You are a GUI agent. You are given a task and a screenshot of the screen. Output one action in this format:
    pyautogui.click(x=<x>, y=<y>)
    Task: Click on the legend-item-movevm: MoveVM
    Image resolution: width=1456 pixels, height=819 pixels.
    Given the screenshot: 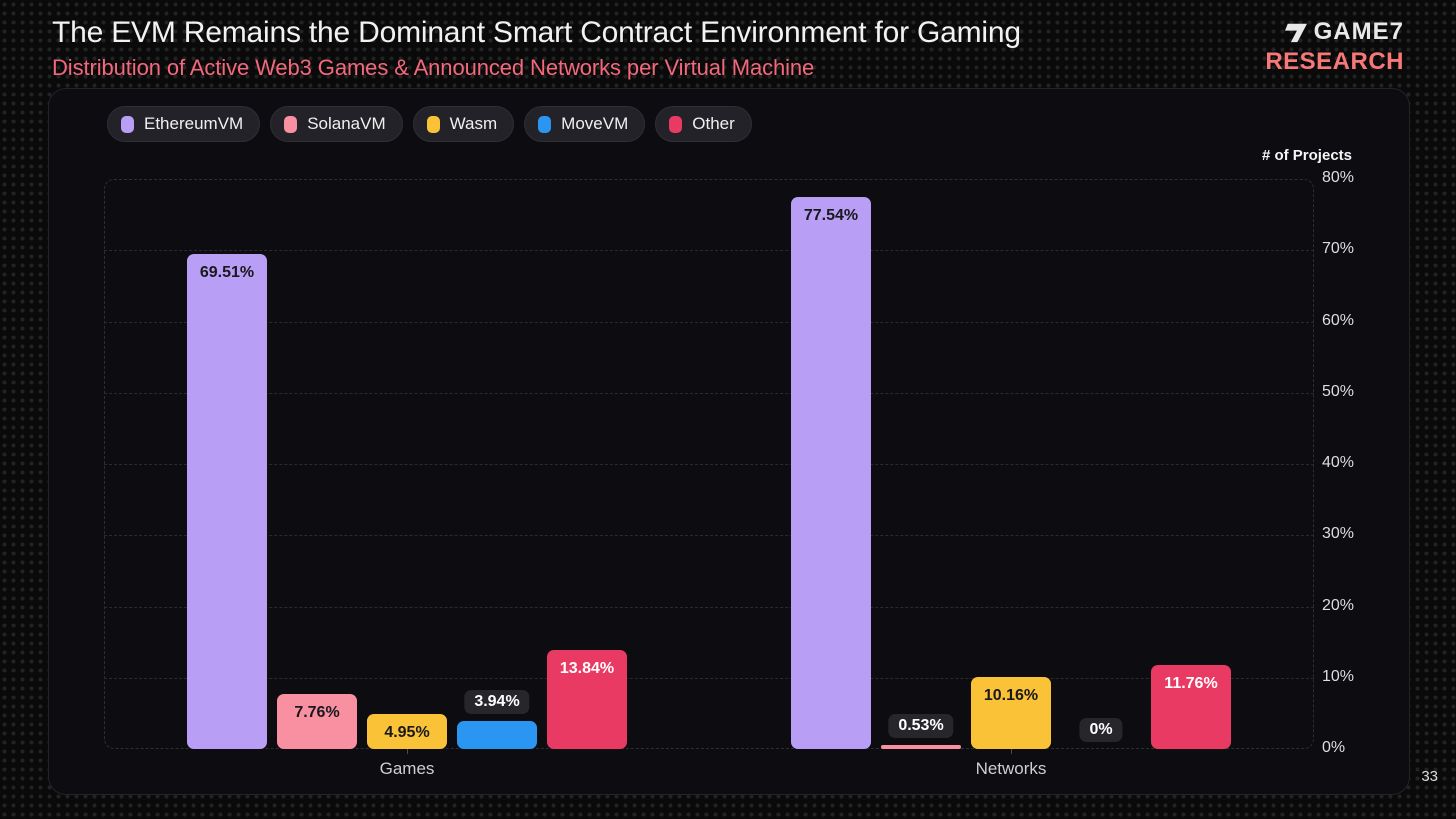 What is the action you would take?
    pyautogui.click(x=585, y=124)
    